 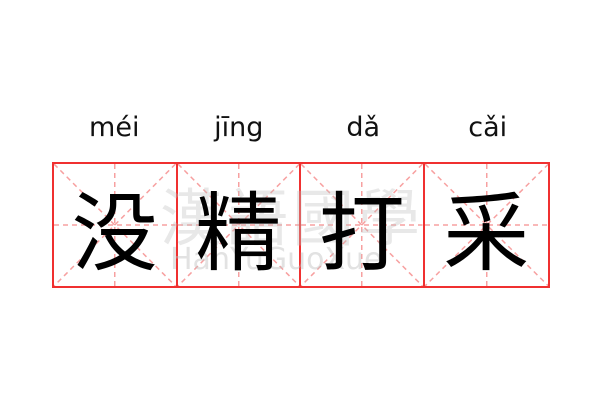 What do you see at coordinates (114, 233) in the screenshot?
I see `hanzi-1: 没` at bounding box center [114, 233].